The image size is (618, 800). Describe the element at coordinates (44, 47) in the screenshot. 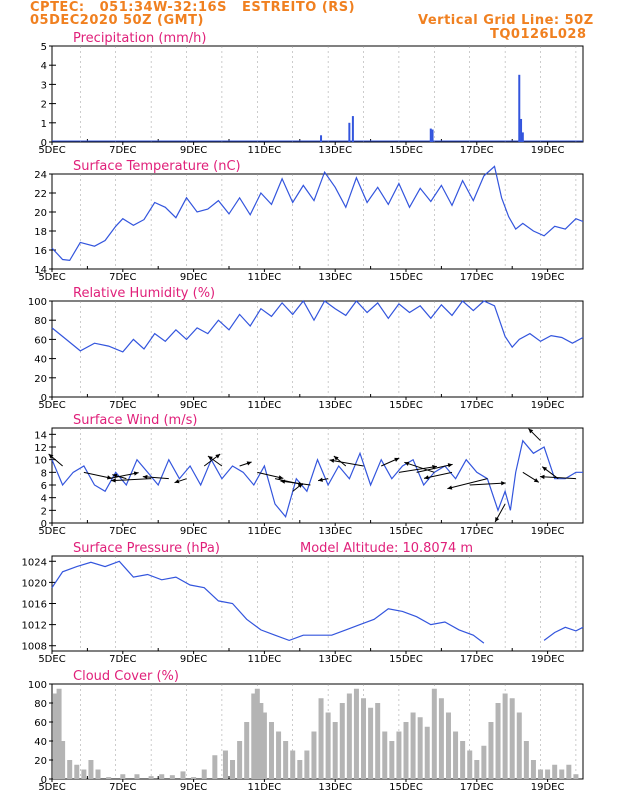

I see `precip-ytick-label: 5` at that location.